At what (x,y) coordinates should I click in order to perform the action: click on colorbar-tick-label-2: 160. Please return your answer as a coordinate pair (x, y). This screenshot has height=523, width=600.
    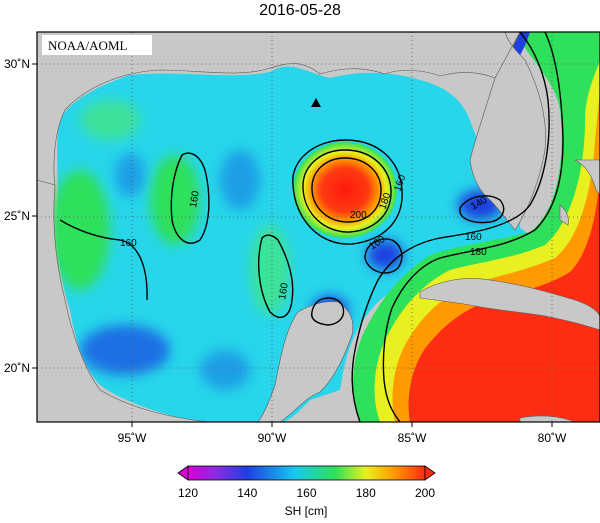
    Looking at the image, I should click on (306, 493).